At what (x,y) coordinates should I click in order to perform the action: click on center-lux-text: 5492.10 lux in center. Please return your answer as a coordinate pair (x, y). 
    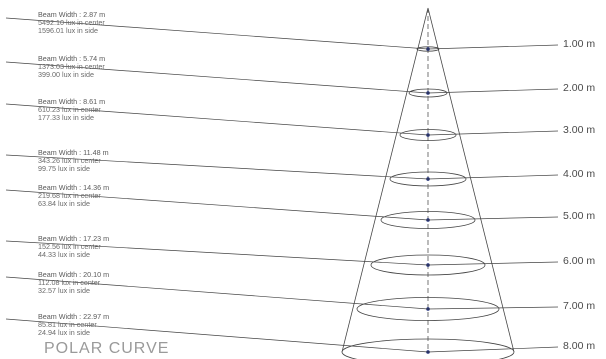
    Looking at the image, I should click on (71, 22).